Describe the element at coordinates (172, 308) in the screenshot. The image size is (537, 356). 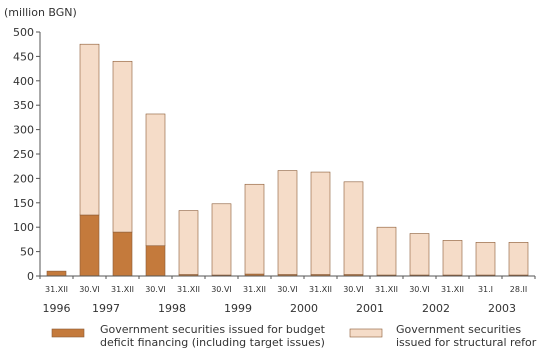
I see `year-label: 1998` at that location.